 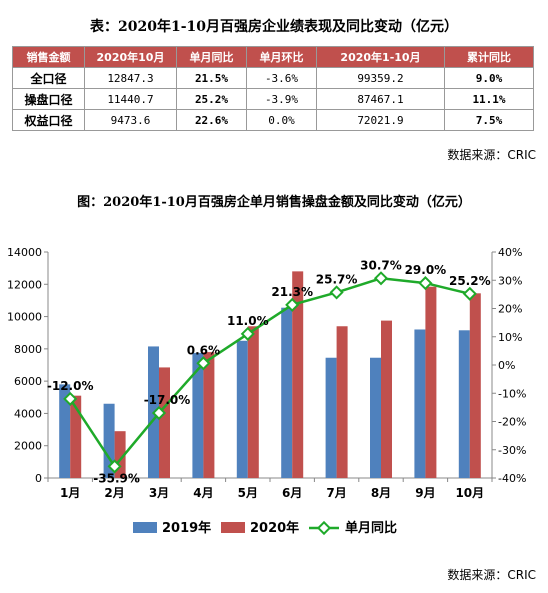 I want to click on table-cell: 操盘口径, so click(x=48, y=99).